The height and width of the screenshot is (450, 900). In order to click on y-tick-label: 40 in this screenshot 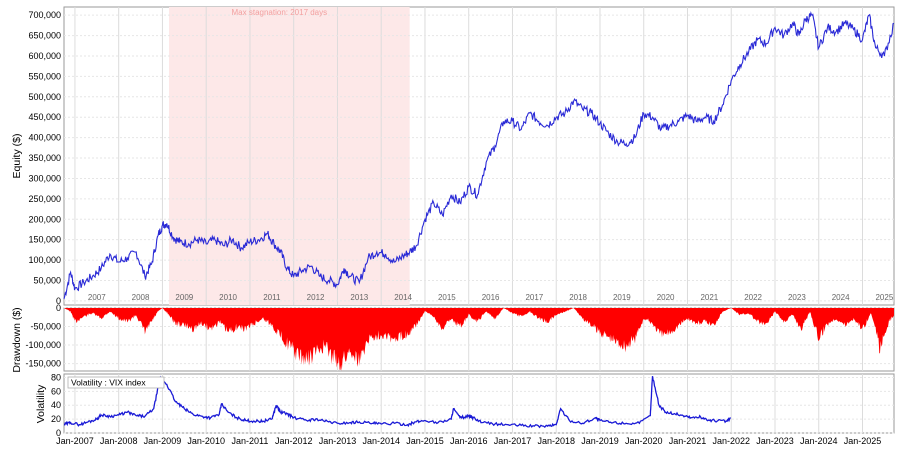, I will do `click(56, 405)`.